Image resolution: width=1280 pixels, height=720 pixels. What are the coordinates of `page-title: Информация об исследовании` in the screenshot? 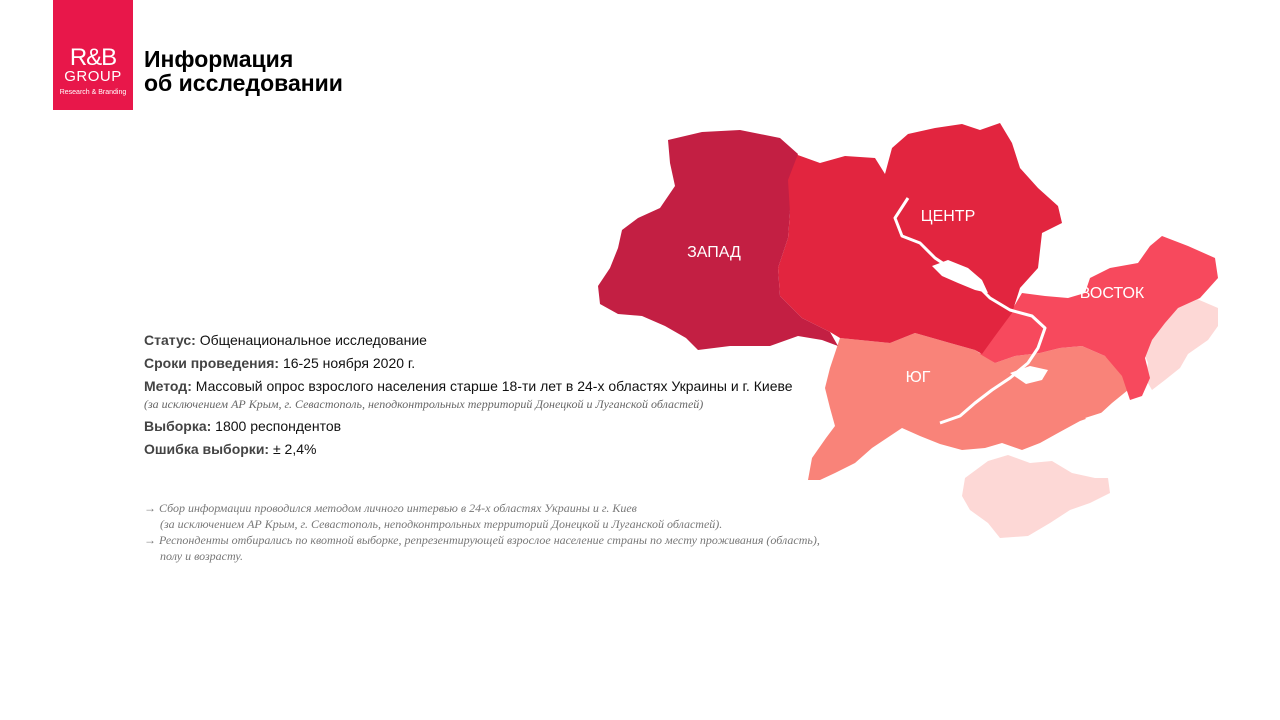 It's located at (243, 71).